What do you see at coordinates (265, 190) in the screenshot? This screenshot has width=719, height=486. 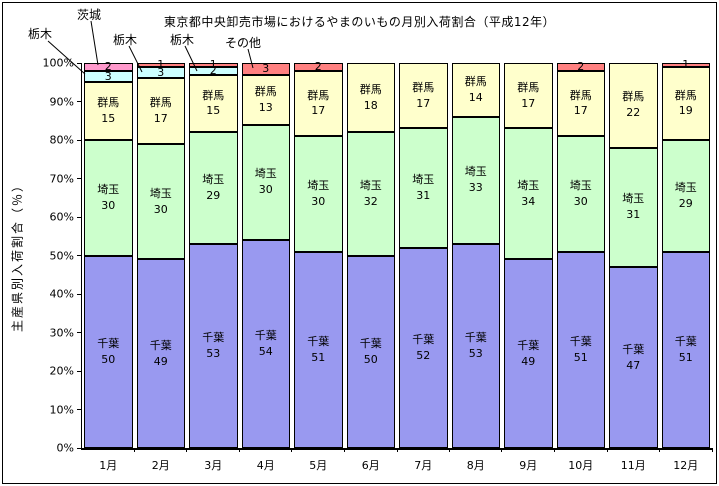 I see `segment-value: 30` at bounding box center [265, 190].